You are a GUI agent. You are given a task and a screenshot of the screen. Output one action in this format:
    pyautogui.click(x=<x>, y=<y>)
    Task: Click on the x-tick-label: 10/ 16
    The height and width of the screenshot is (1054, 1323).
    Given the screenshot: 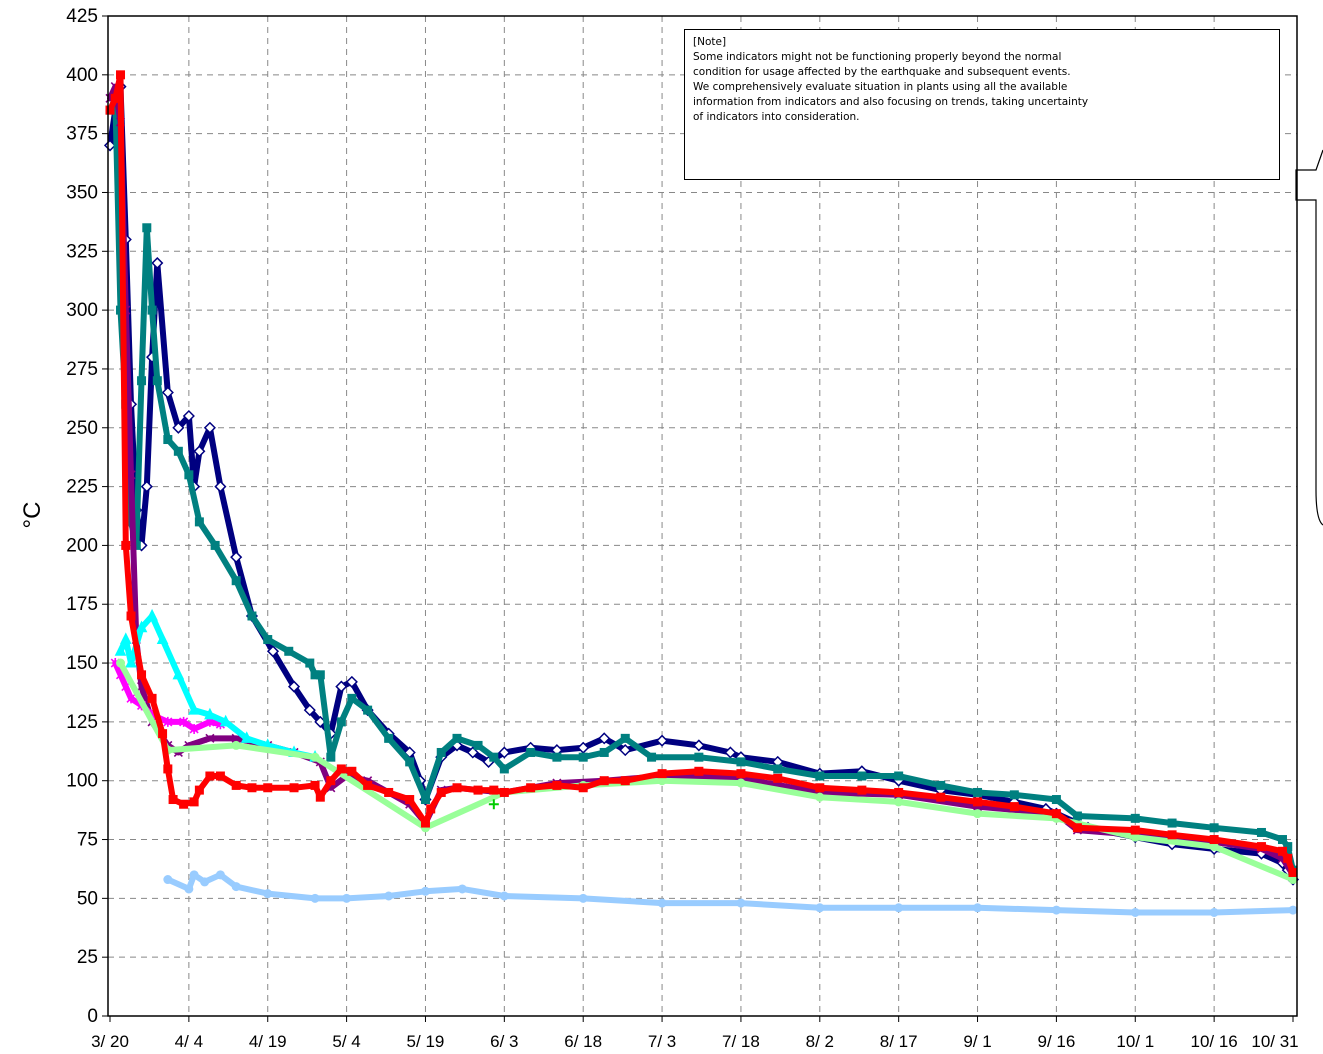 What is the action you would take?
    pyautogui.click(x=1214, y=1041)
    